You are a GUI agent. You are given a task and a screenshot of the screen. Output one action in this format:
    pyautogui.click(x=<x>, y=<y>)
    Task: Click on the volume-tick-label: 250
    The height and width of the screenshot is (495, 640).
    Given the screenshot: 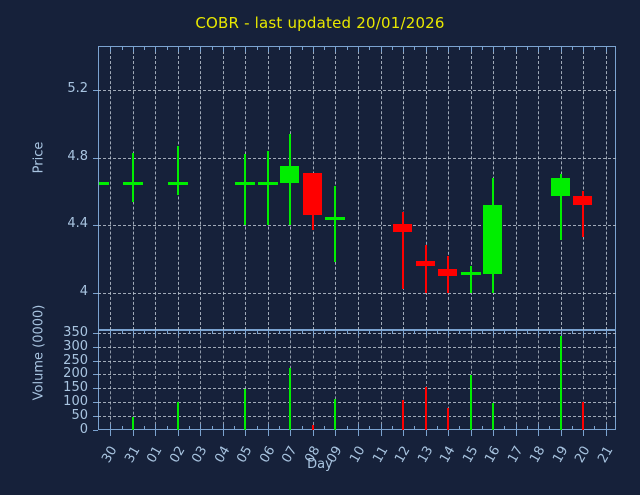 What is the action you would take?
    pyautogui.click(x=75, y=360)
    